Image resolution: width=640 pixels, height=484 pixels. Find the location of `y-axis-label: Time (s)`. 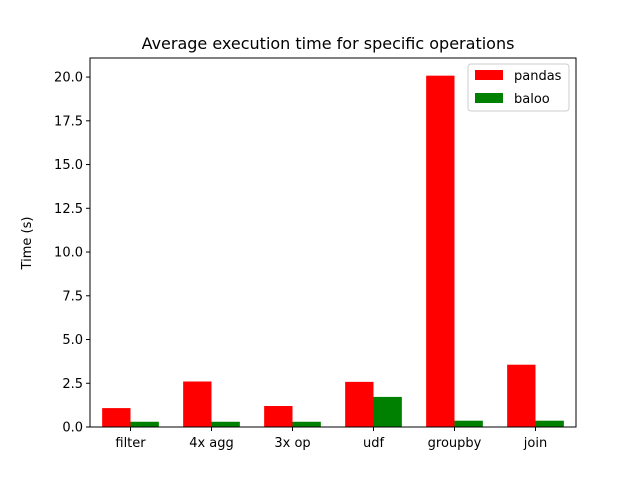

y-axis-label: Time (s) is located at coordinates (27, 244).